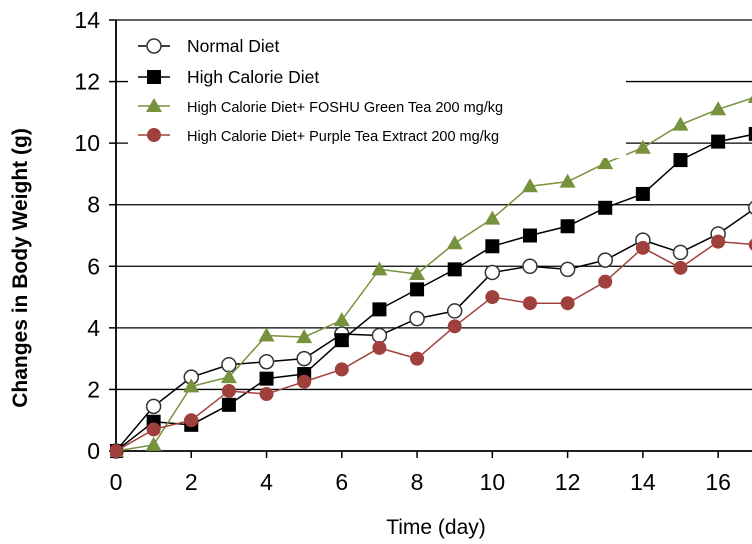 The height and width of the screenshot is (544, 752). What do you see at coordinates (436, 527) in the screenshot?
I see `x-axis-title: Time (day)` at bounding box center [436, 527].